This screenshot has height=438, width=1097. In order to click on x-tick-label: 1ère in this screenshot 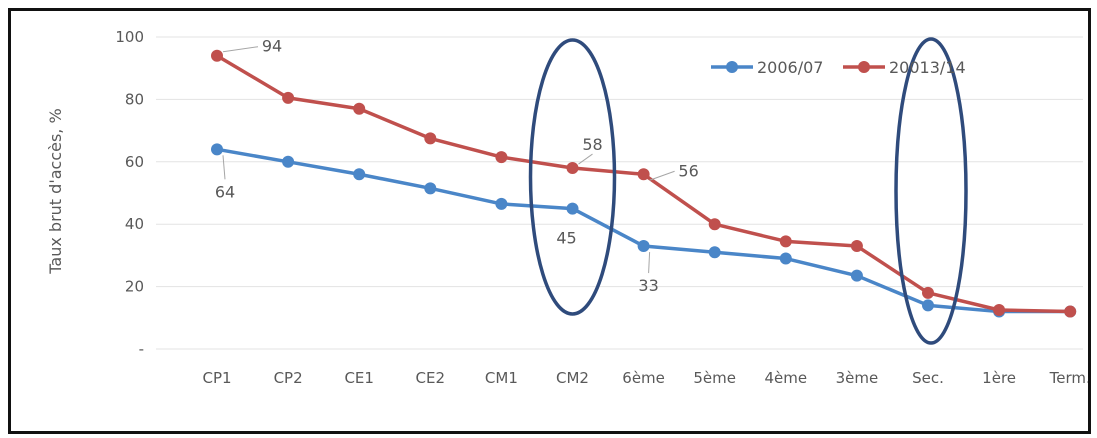, I will do `click(999, 378)`.